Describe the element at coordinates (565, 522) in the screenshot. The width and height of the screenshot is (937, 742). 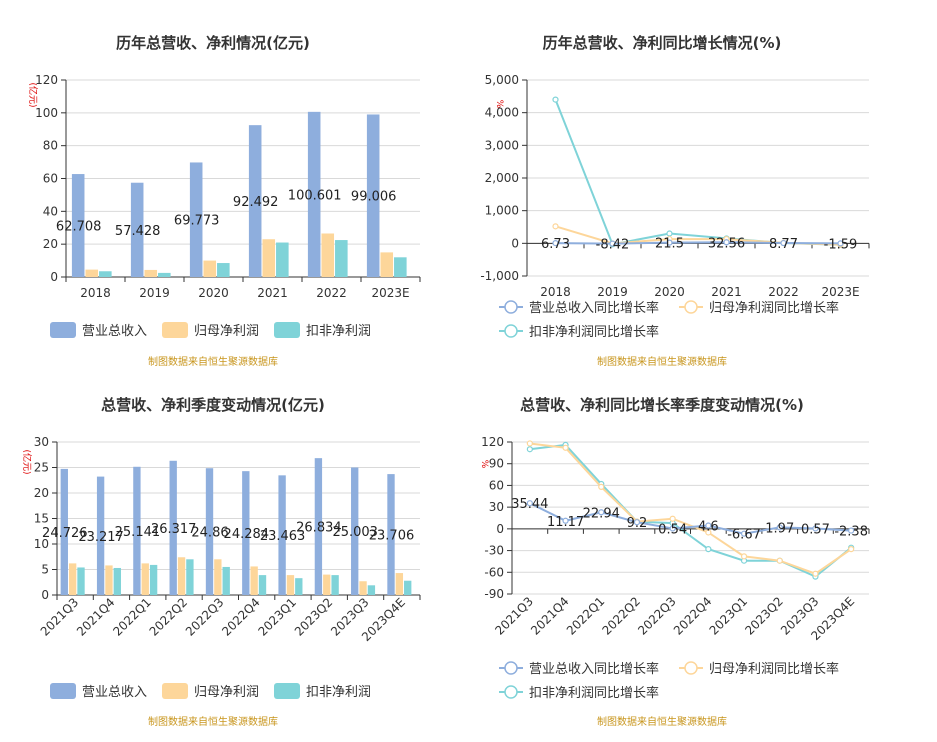
I see `data-label: 11.17` at that location.